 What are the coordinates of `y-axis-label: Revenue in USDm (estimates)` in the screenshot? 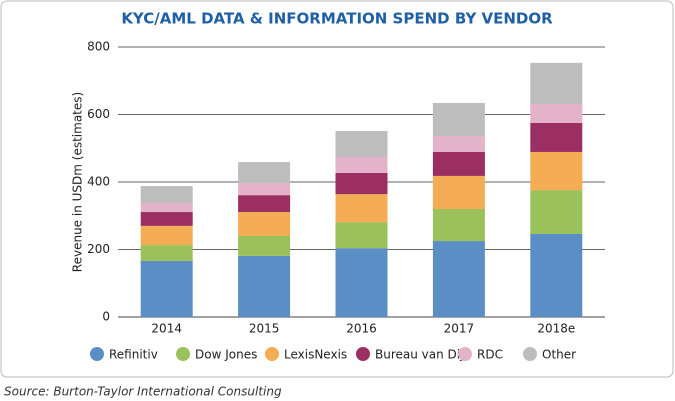 It's located at (78, 182).